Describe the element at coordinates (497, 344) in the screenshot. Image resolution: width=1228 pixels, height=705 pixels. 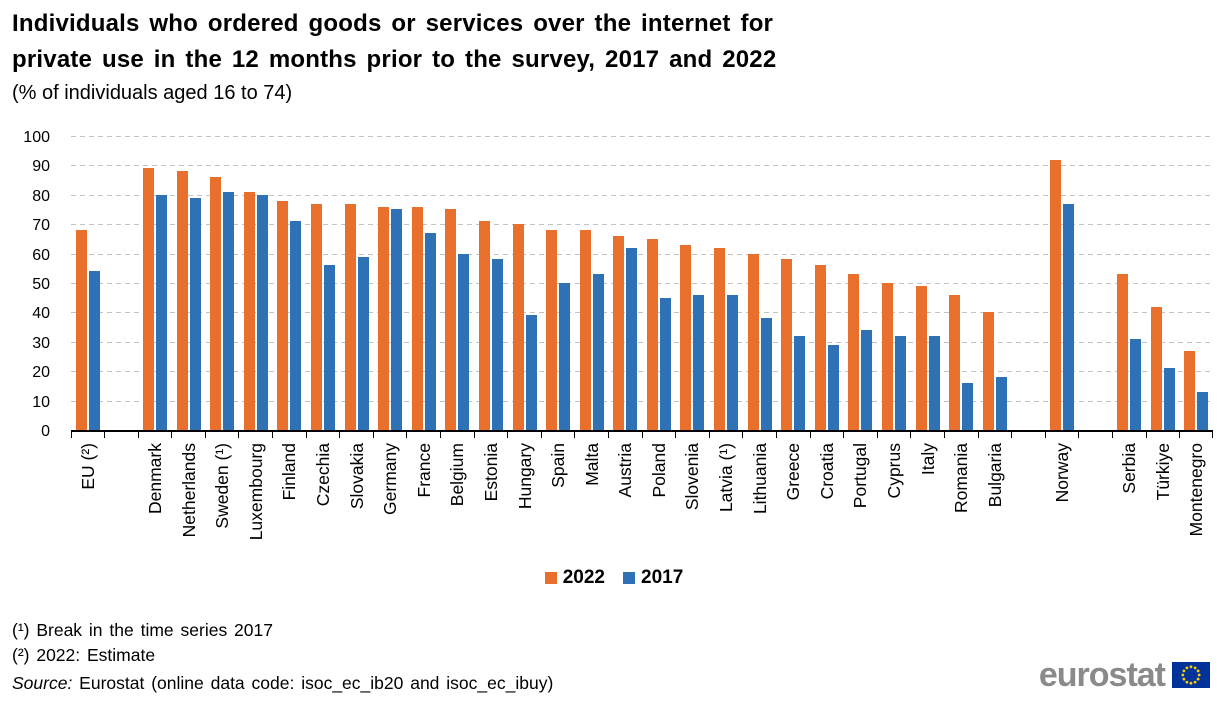
I see `bar-2017-estonia` at that location.